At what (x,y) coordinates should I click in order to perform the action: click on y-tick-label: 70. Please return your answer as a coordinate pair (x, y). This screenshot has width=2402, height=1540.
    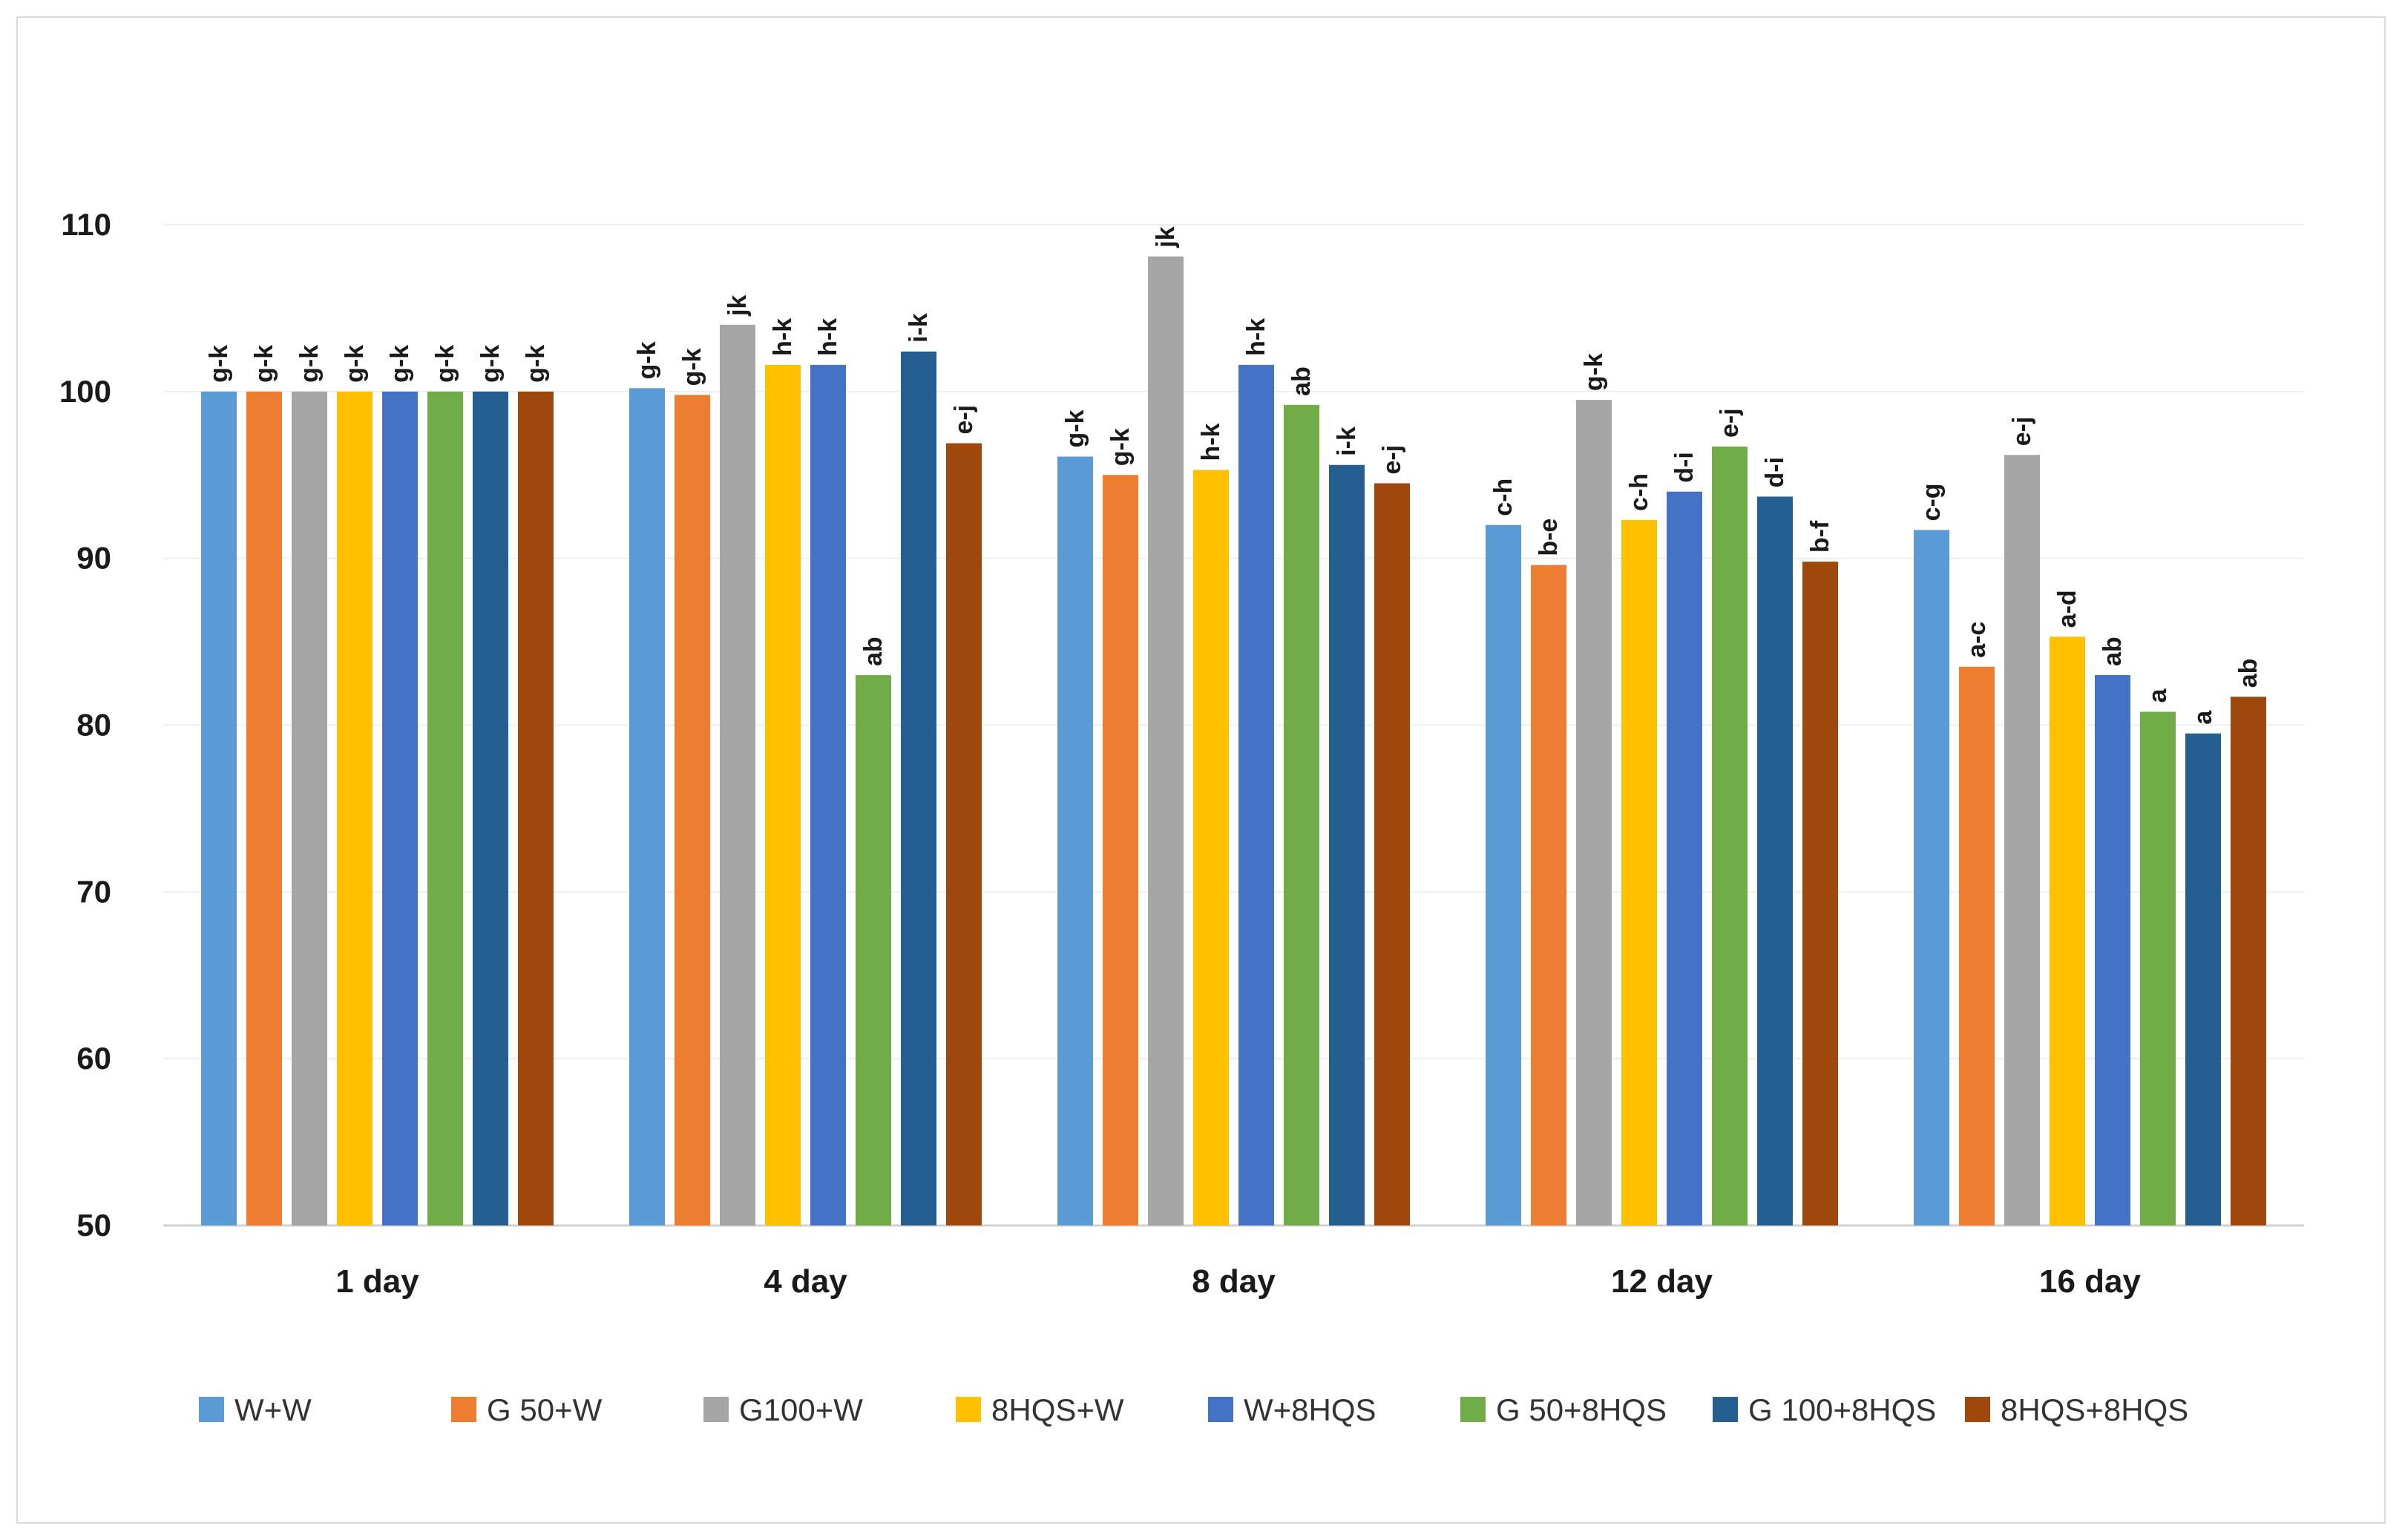
    Looking at the image, I should click on (93, 891).